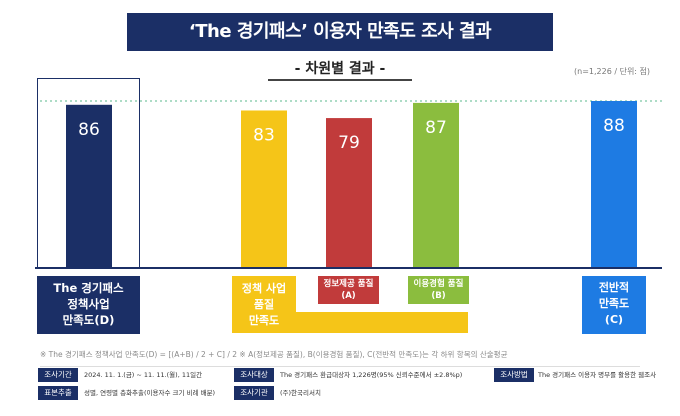 Image resolution: width=680 pixels, height=416 pixels. Describe the element at coordinates (264, 135) in the screenshot. I see `bar-value-label-1: 83` at that location.